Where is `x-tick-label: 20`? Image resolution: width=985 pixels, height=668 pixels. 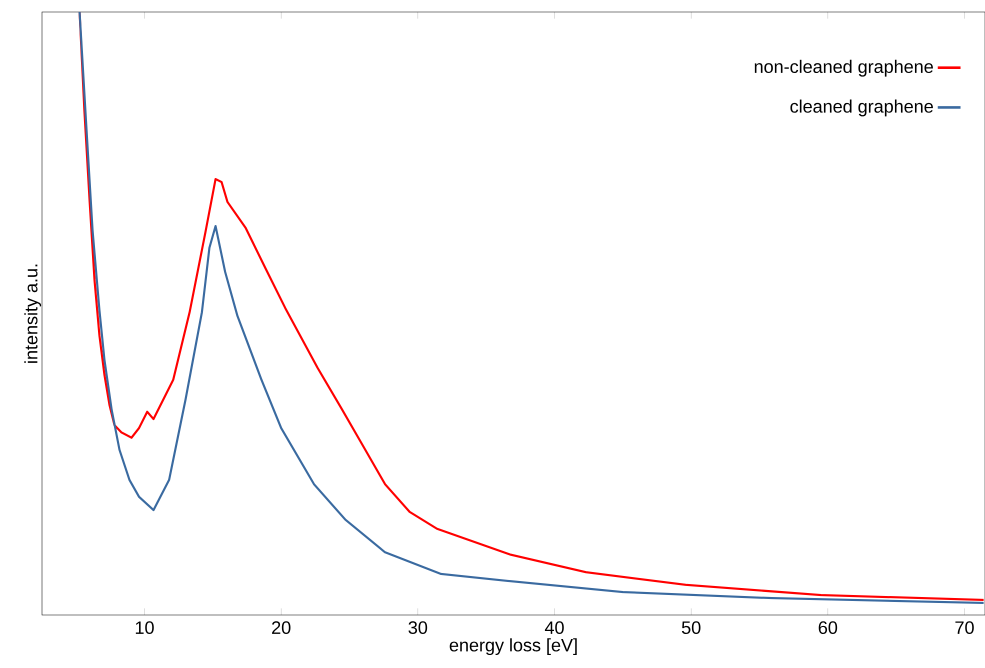 x-tick-label: 20 is located at coordinates (281, 627).